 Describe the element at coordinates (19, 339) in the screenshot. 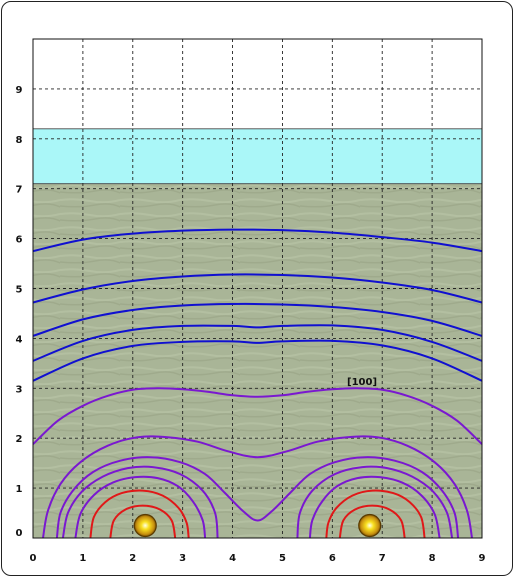

I see `y-tick-label: 4` at that location.